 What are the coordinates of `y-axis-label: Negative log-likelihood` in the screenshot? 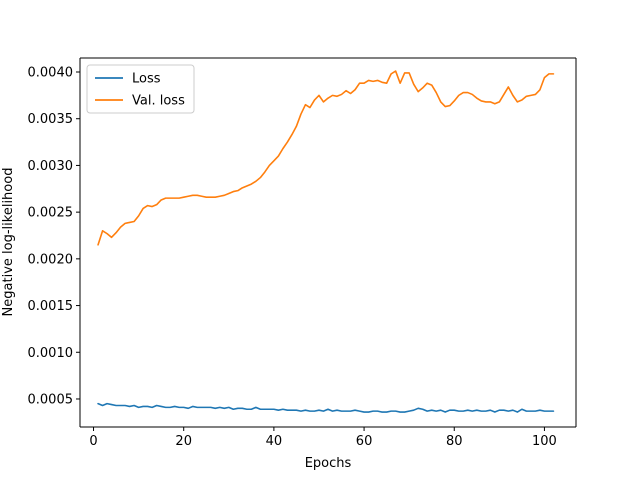 It's located at (8, 242).